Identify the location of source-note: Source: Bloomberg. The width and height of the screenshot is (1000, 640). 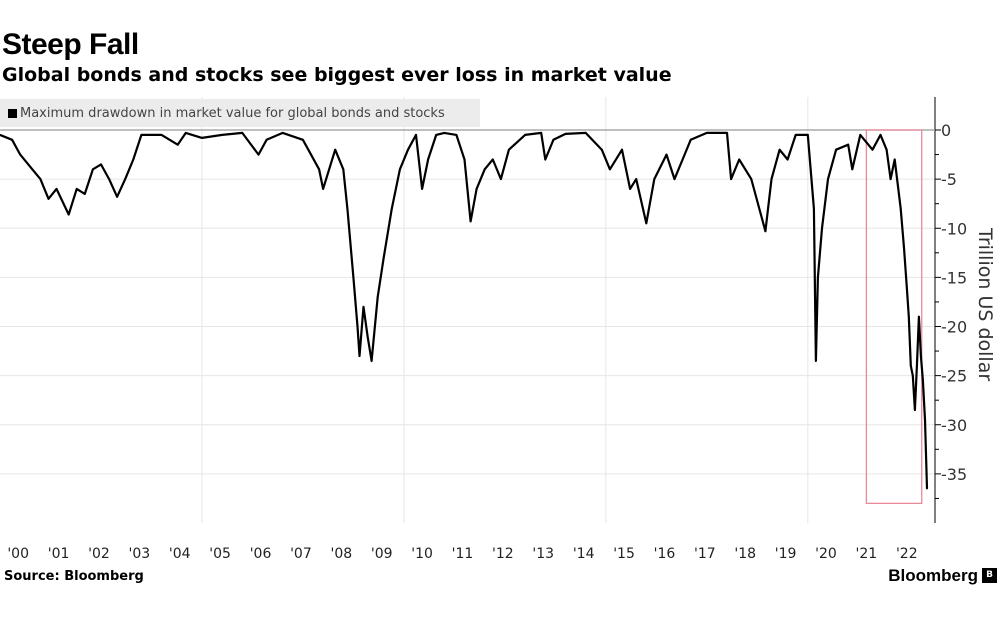
(74, 576).